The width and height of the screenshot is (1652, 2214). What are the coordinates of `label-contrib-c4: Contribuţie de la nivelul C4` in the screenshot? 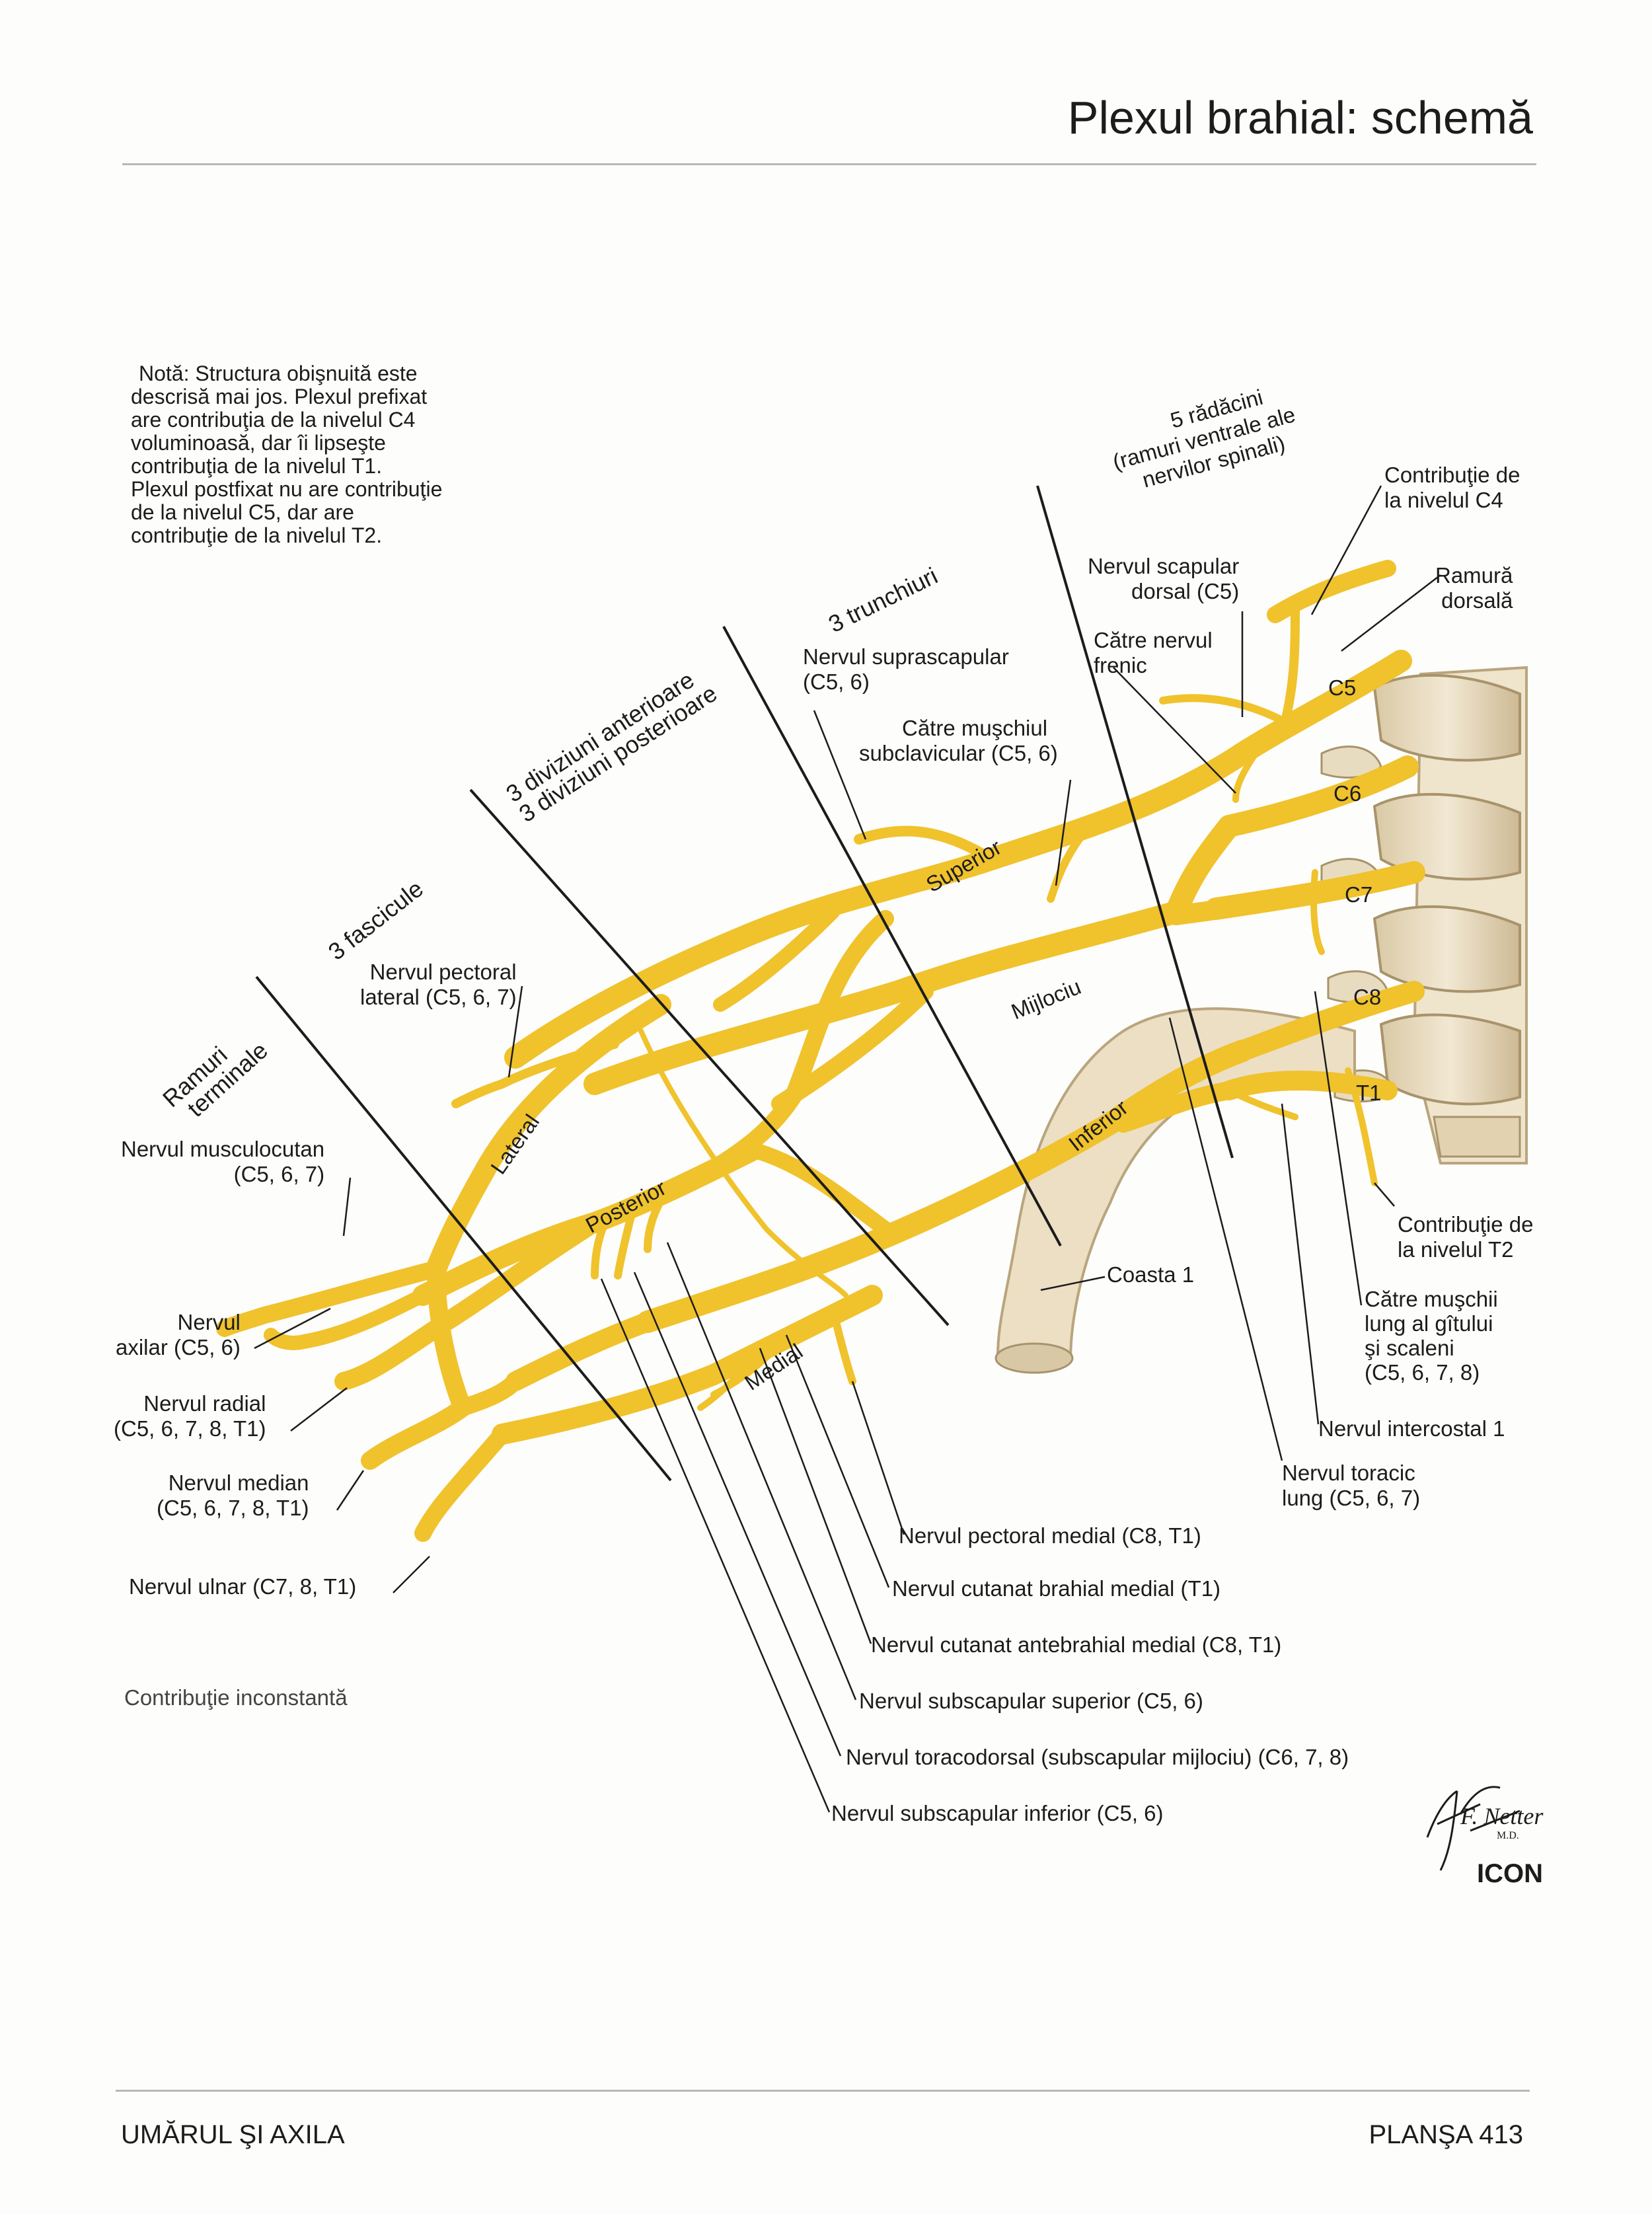 It's located at (1452, 488).